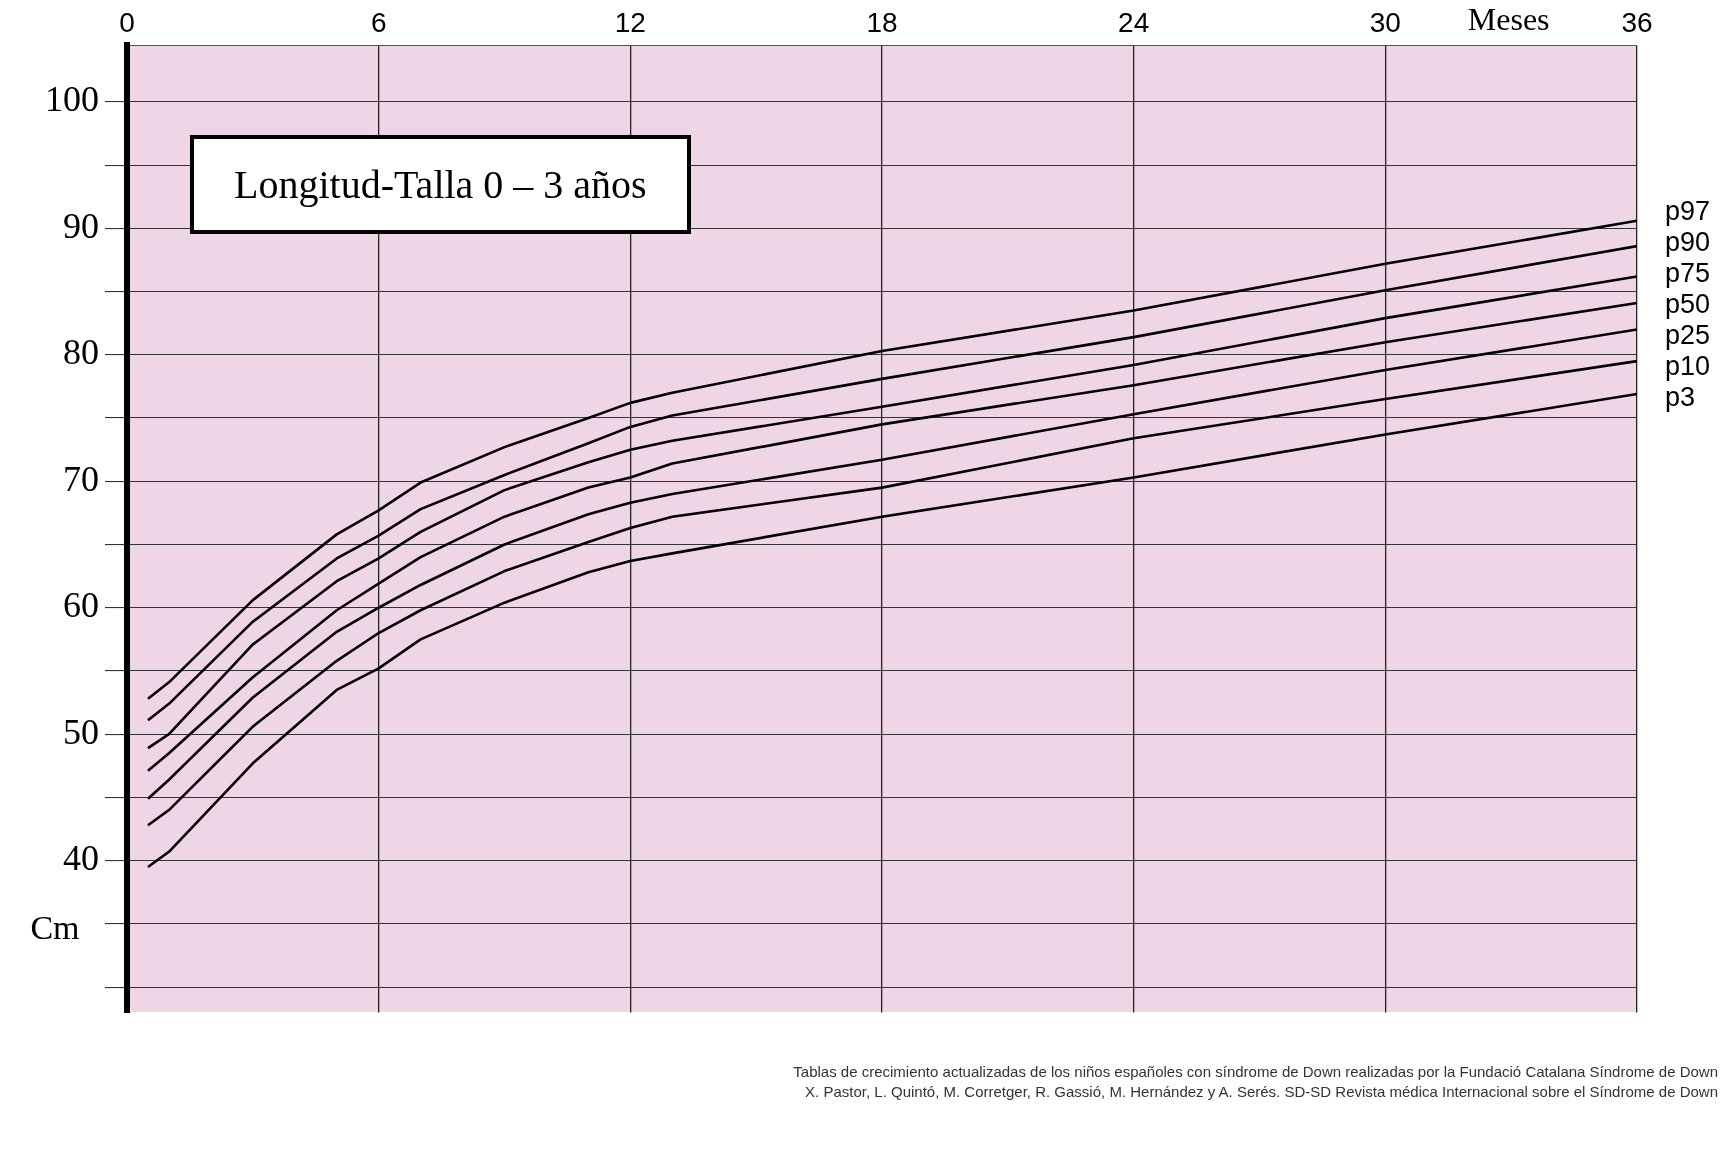 Image resolution: width=1732 pixels, height=1162 pixels. Describe the element at coordinates (440, 184) in the screenshot. I see `text: Longitud-Talla 0 – 3 años` at that location.